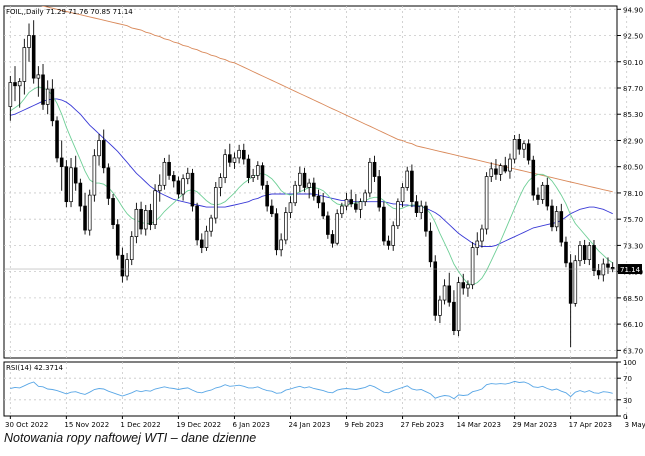 This screenshot has width=645, height=456. Describe the element at coordinates (633, 246) in the screenshot. I see `y-tick-label: 73.30` at that location.